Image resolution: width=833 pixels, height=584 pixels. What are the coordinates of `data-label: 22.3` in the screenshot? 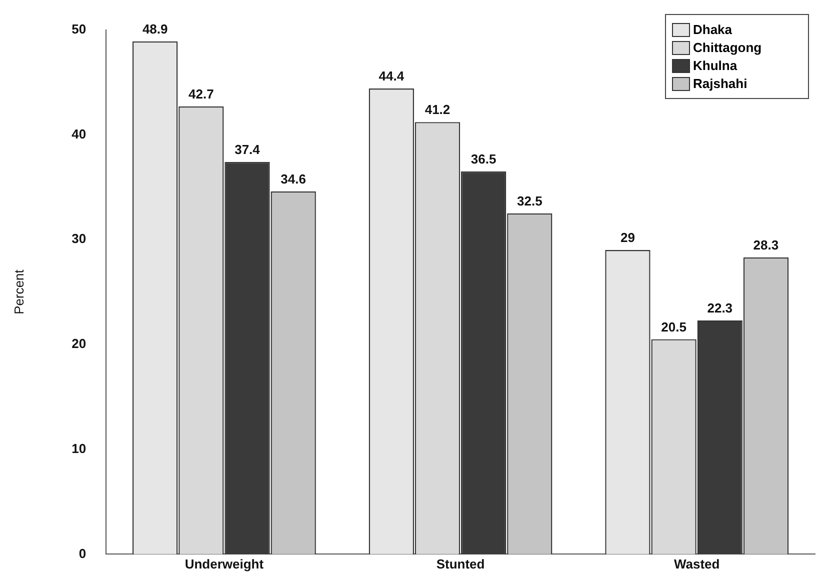 It's located at (720, 308).